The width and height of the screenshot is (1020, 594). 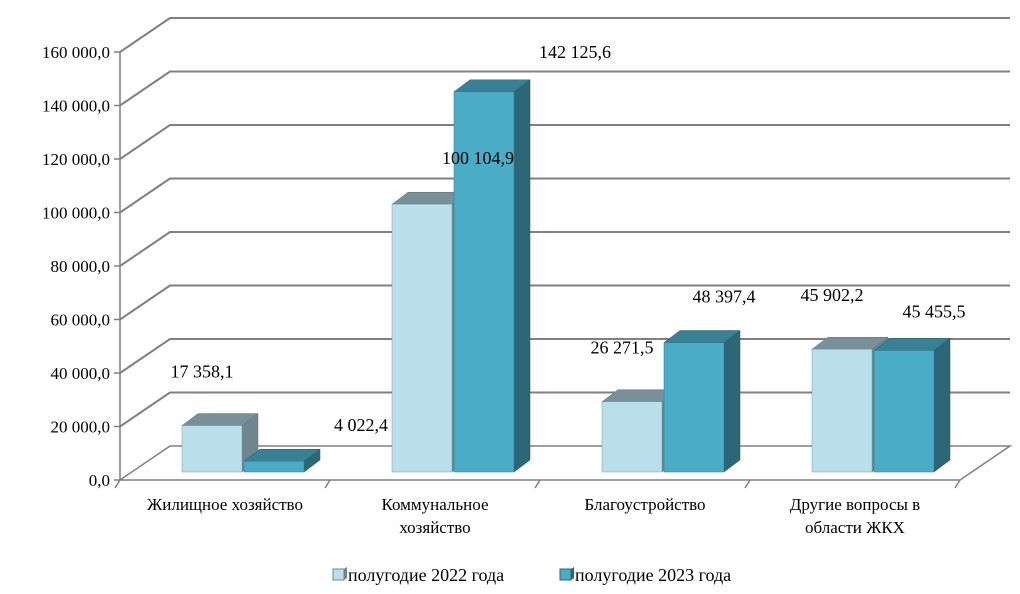 I want to click on y-tick-label: 140 000,0, so click(x=76, y=106).